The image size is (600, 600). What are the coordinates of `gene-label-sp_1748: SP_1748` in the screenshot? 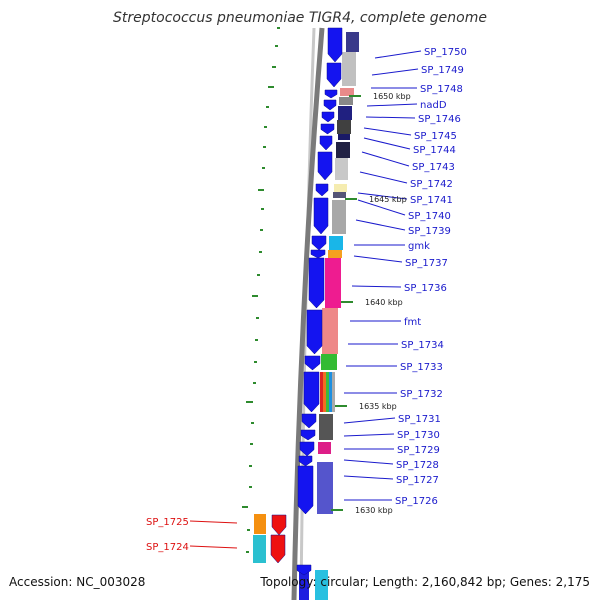 It's located at (441, 89).